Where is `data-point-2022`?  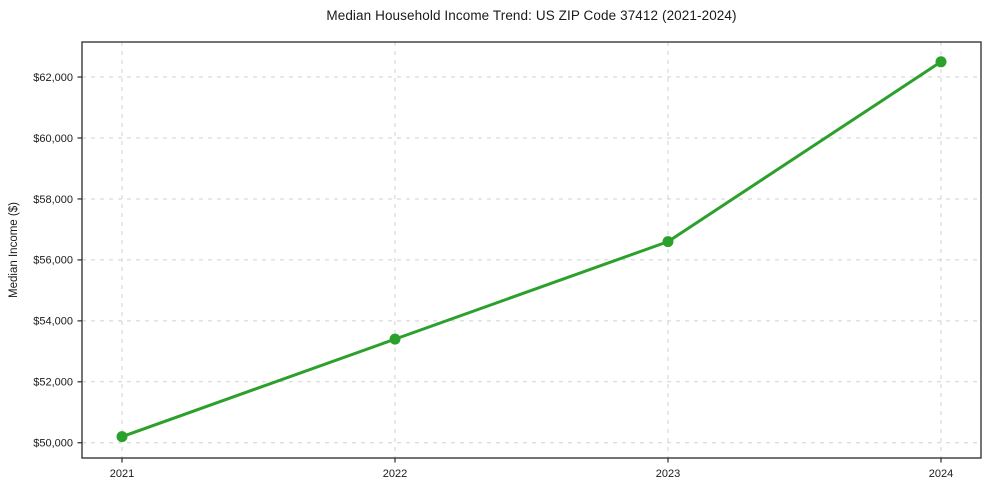
data-point-2022 is located at coordinates (395, 339).